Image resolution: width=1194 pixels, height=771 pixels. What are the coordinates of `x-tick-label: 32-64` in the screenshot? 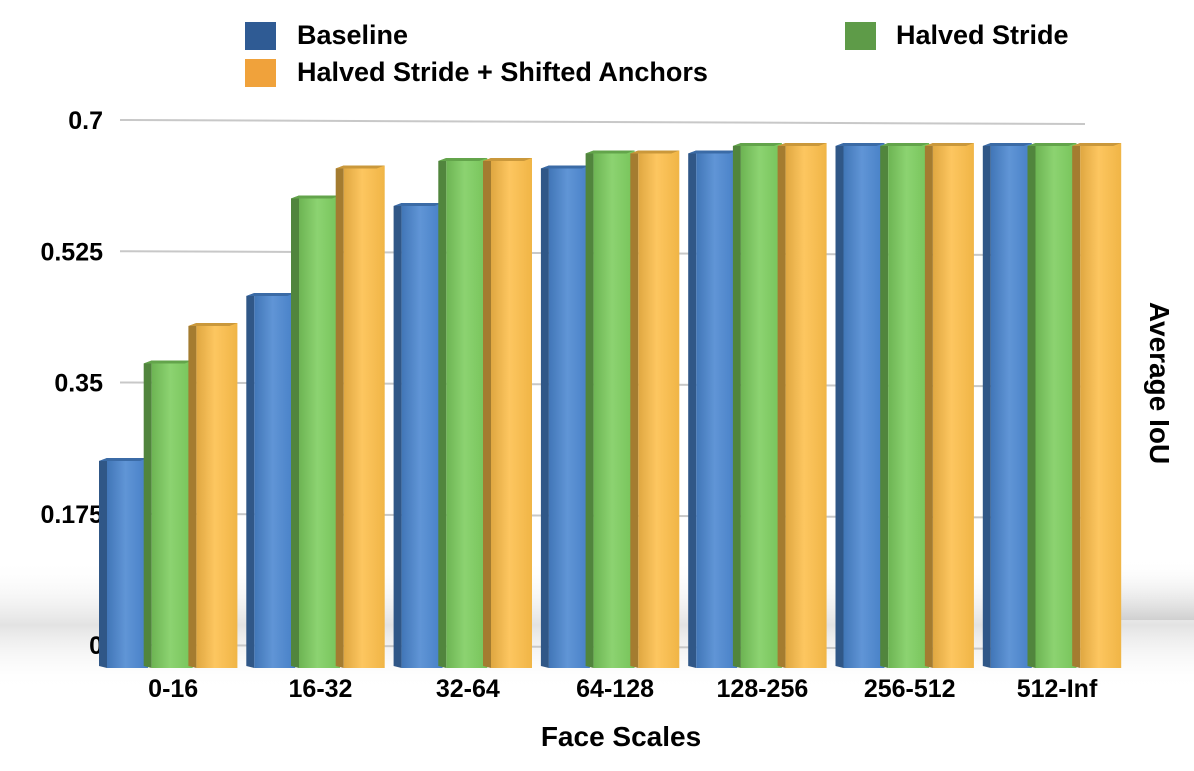 It's located at (468, 689).